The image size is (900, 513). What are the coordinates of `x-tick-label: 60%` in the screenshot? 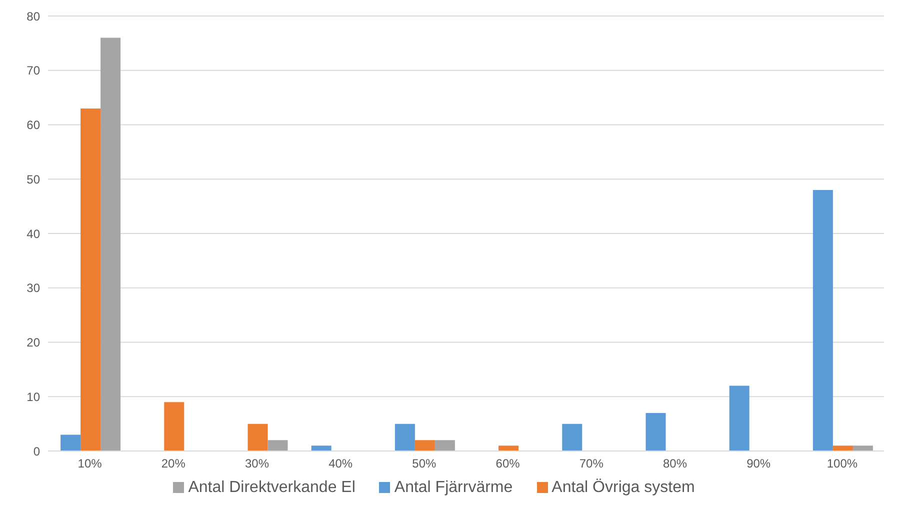 It's located at (508, 463).